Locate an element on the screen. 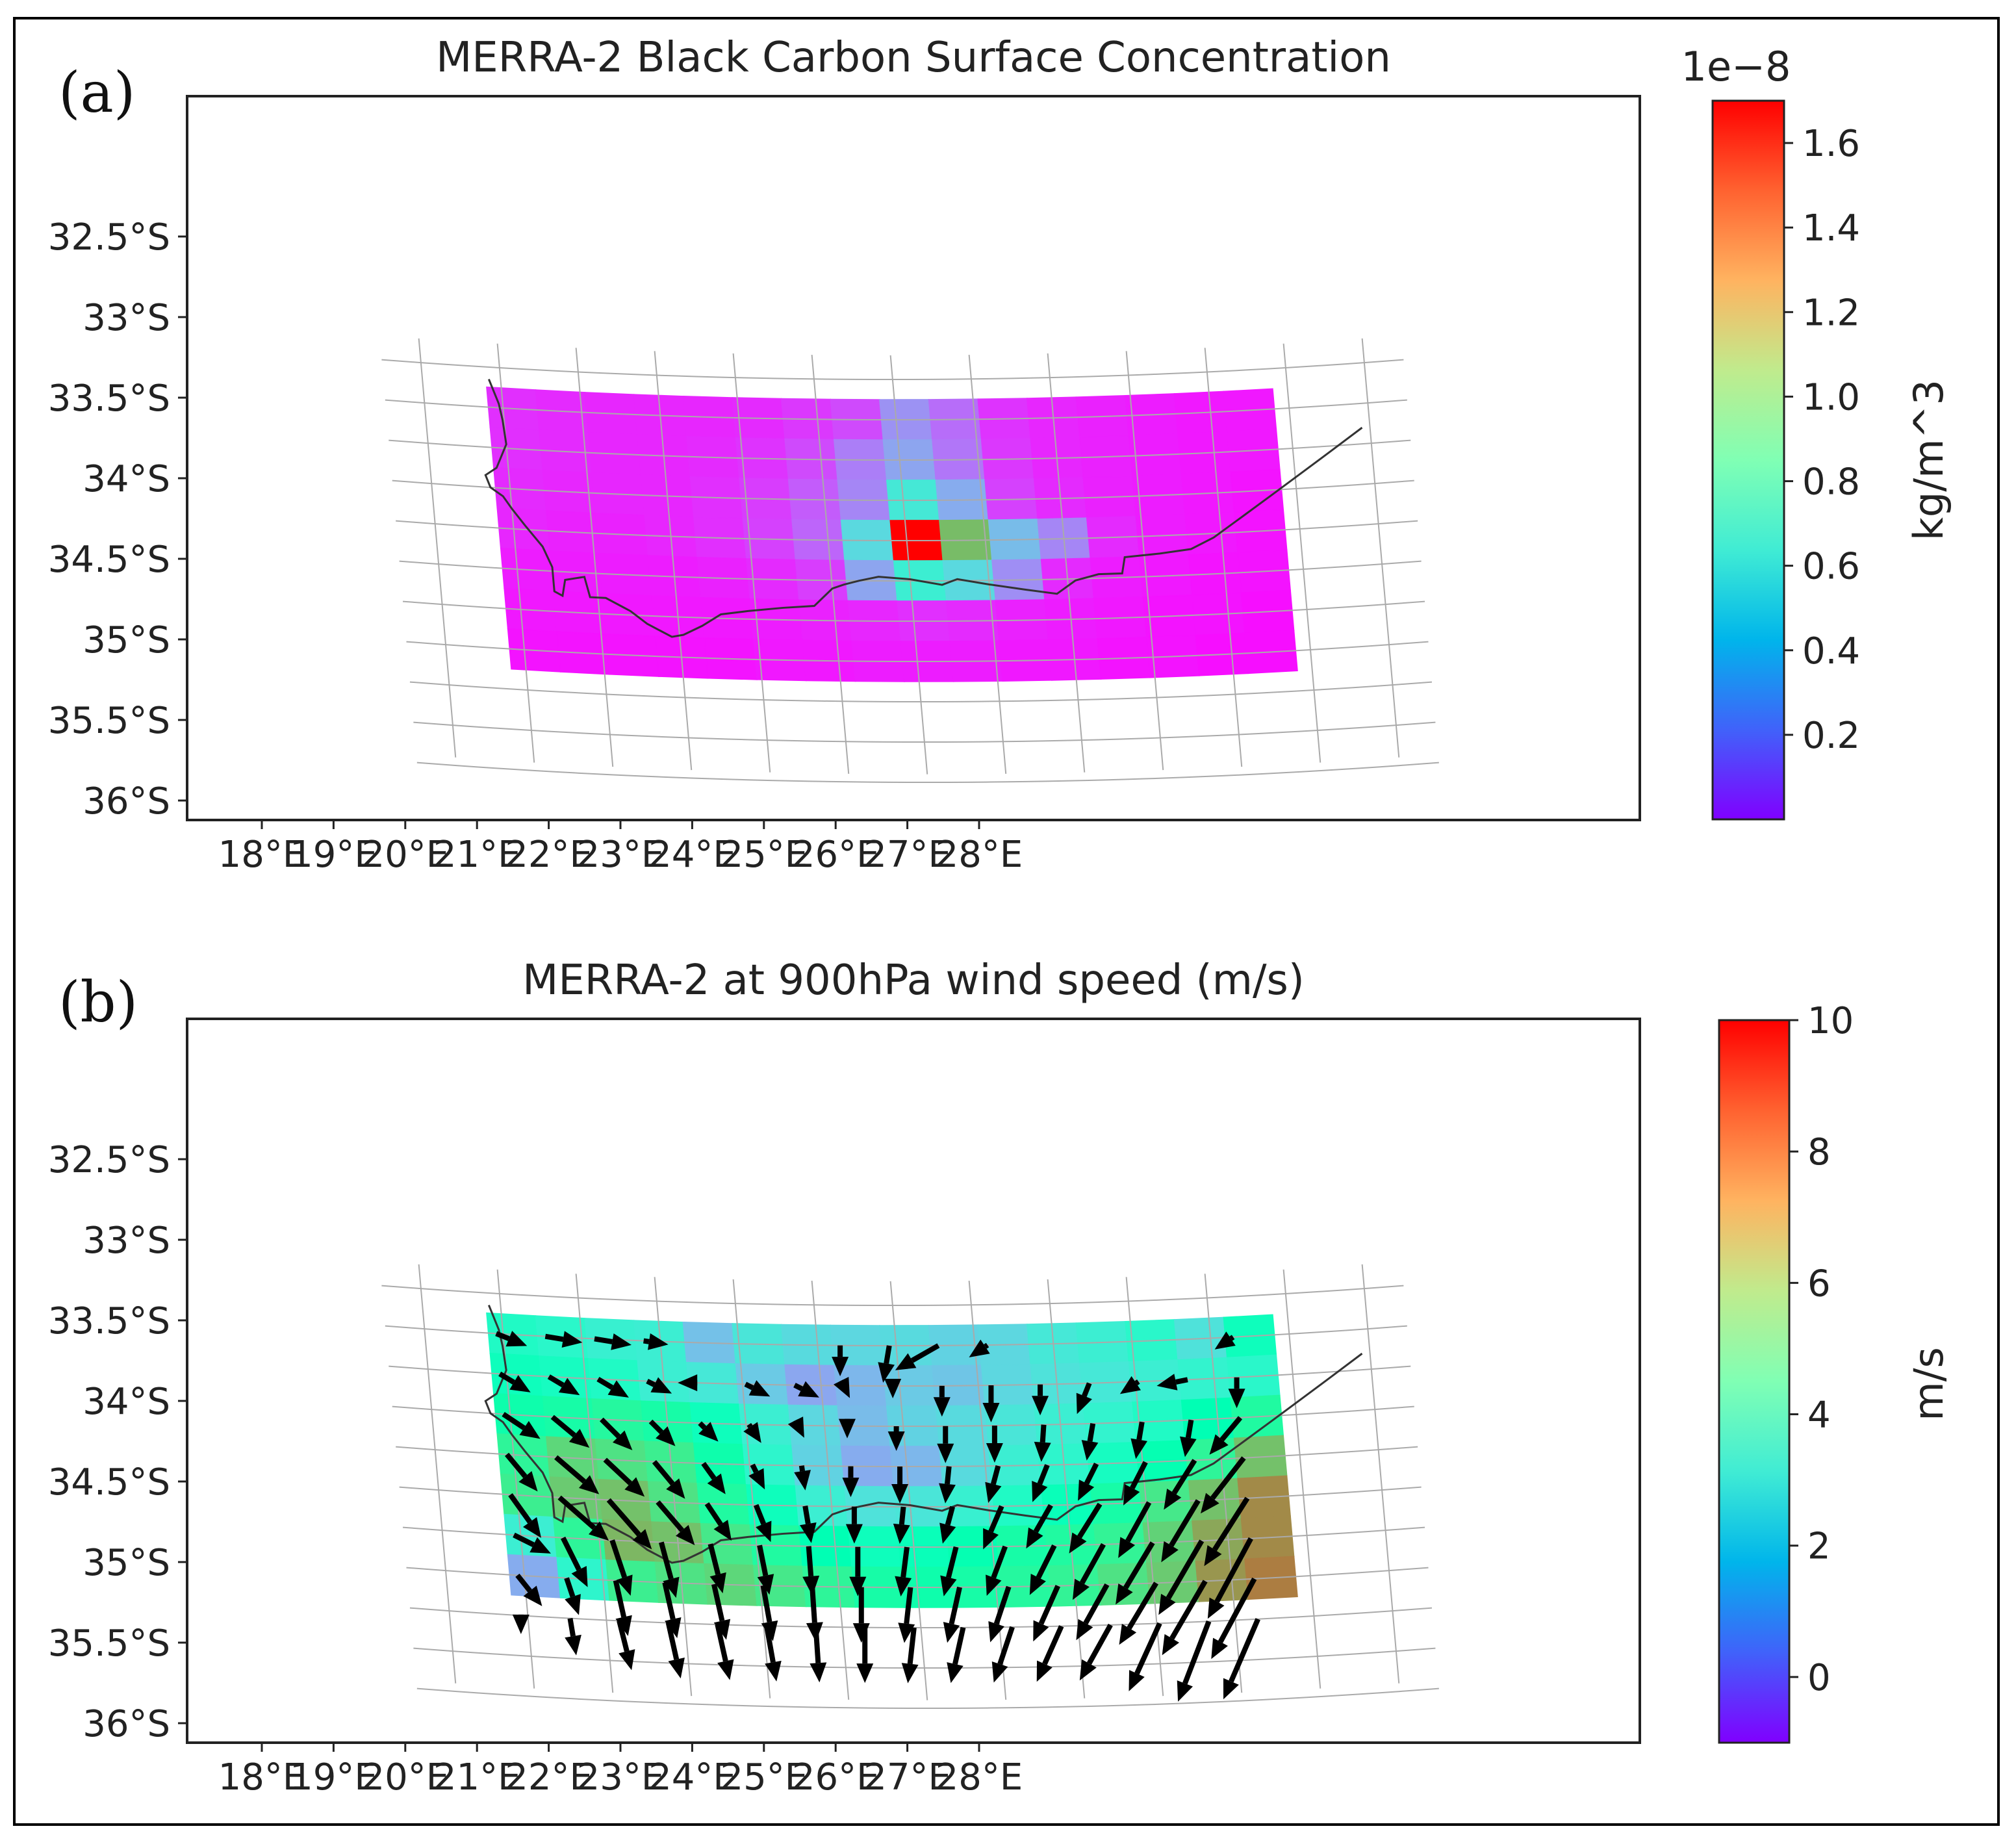  panel-b-y-tick-label: 36°S is located at coordinates (126, 1724).